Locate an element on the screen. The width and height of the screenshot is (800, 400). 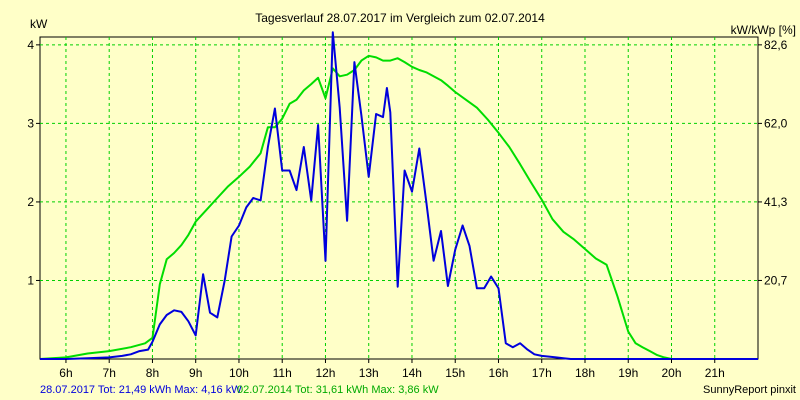
y-tick-label-left: 2 is located at coordinates (30, 202).